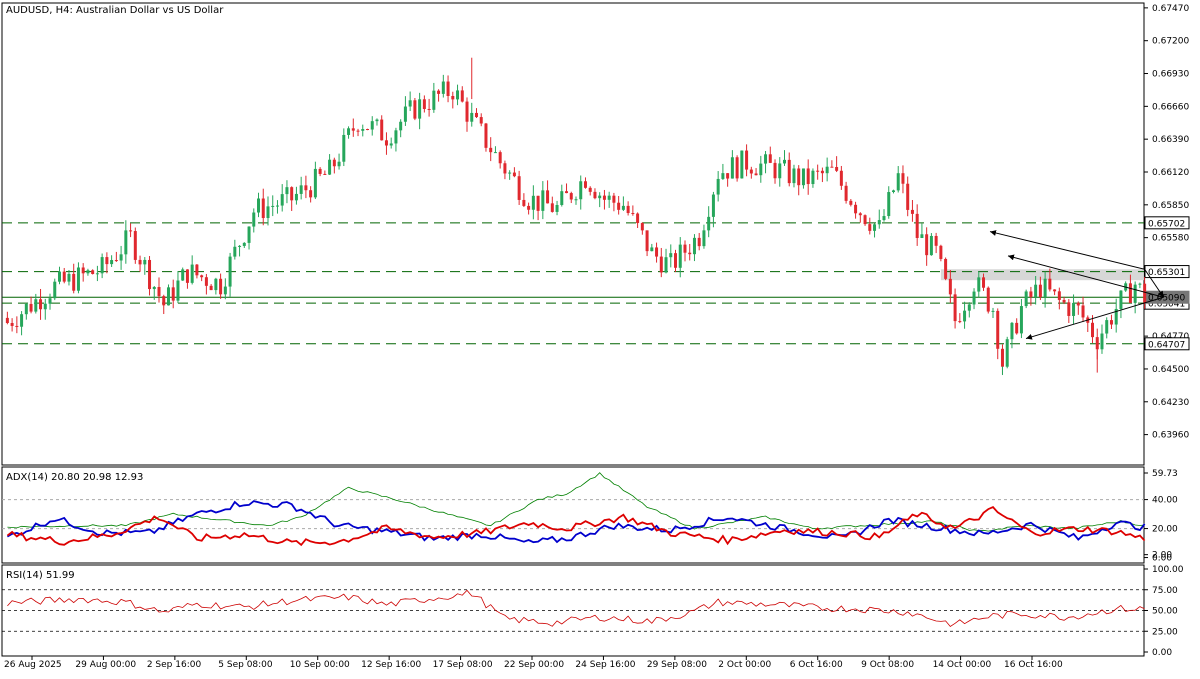  I want to click on x-tick-label: 12 Sep 16:00, so click(391, 665).